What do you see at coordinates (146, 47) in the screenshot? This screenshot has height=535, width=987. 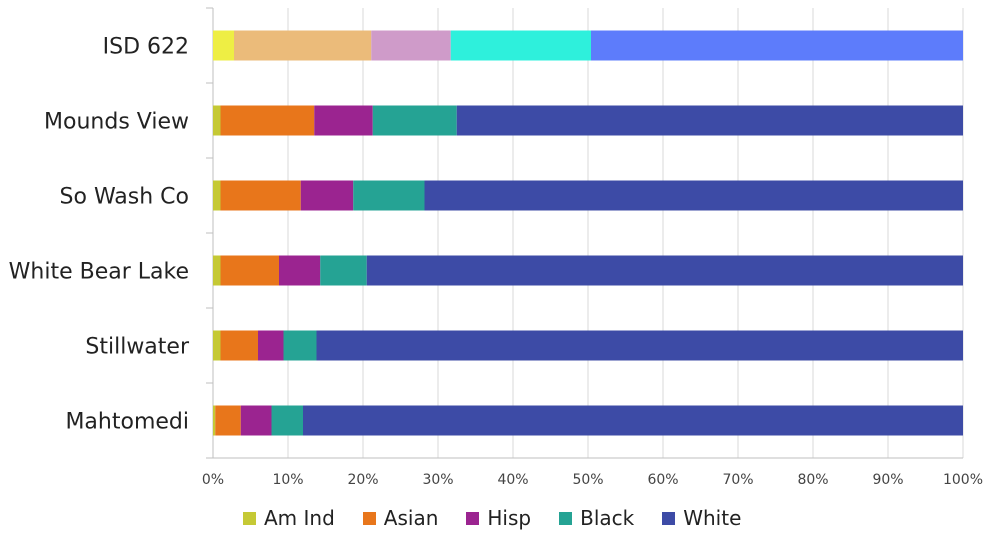 I see `category-label: ISD 622` at bounding box center [146, 47].